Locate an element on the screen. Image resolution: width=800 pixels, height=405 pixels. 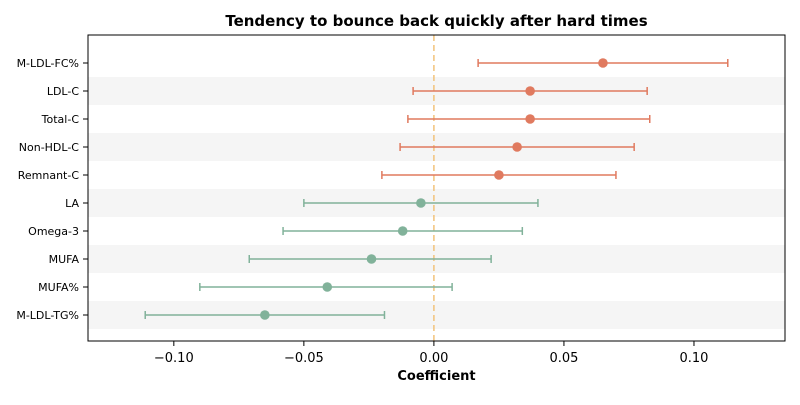
x-tick-label: −0.10 is located at coordinates (174, 358).